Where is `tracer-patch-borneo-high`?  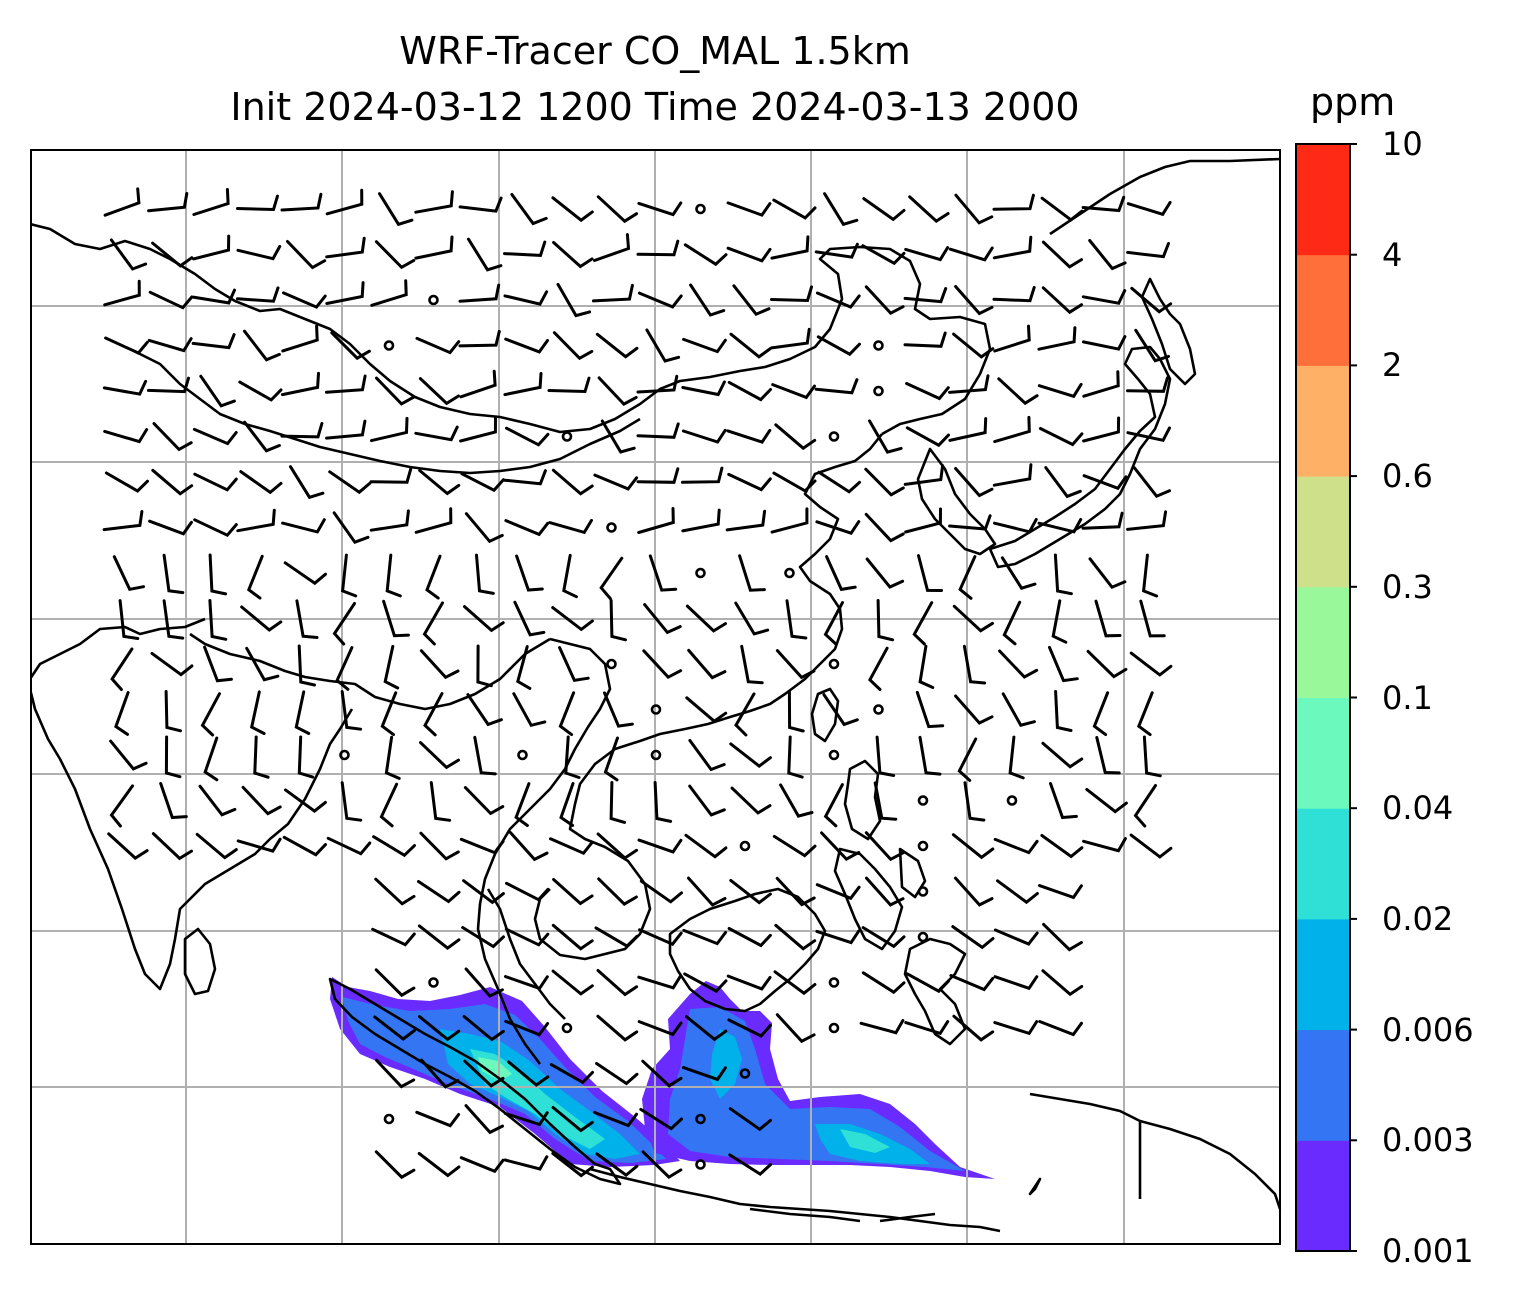
tracer-patch-borneo-high is located at coordinates (726, 1064).